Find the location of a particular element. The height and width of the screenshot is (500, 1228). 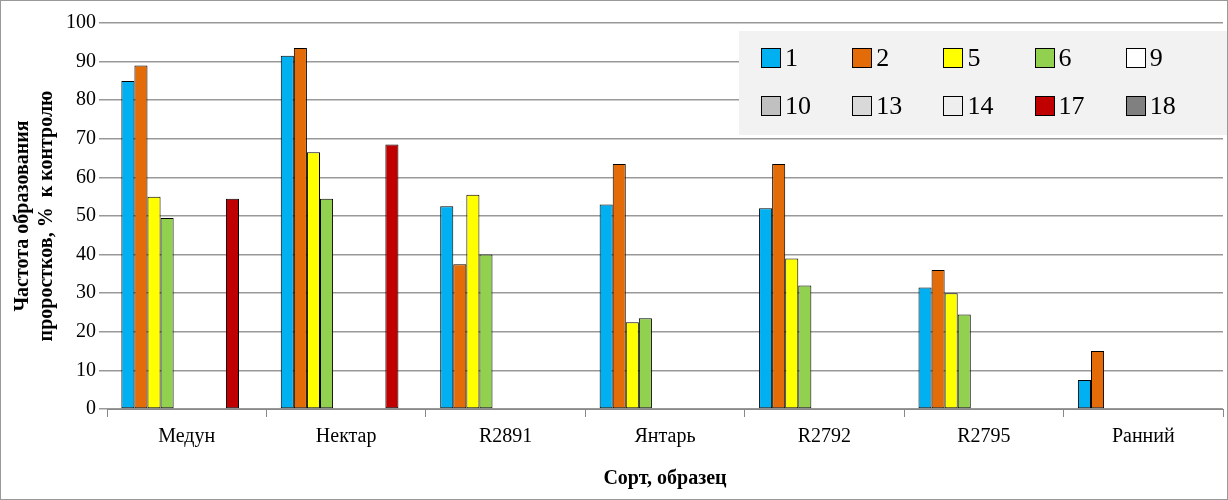

y-tick-label: 50 is located at coordinates (86, 214).